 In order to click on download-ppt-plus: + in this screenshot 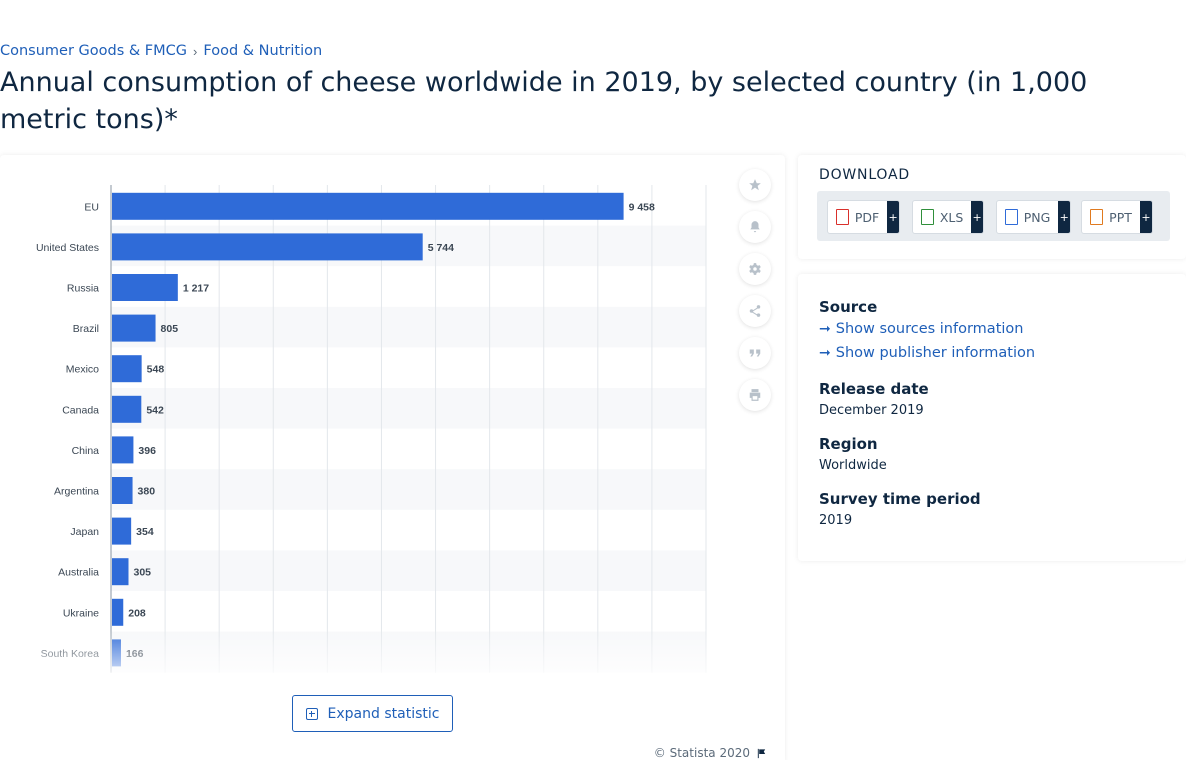, I will do `click(1145, 217)`.